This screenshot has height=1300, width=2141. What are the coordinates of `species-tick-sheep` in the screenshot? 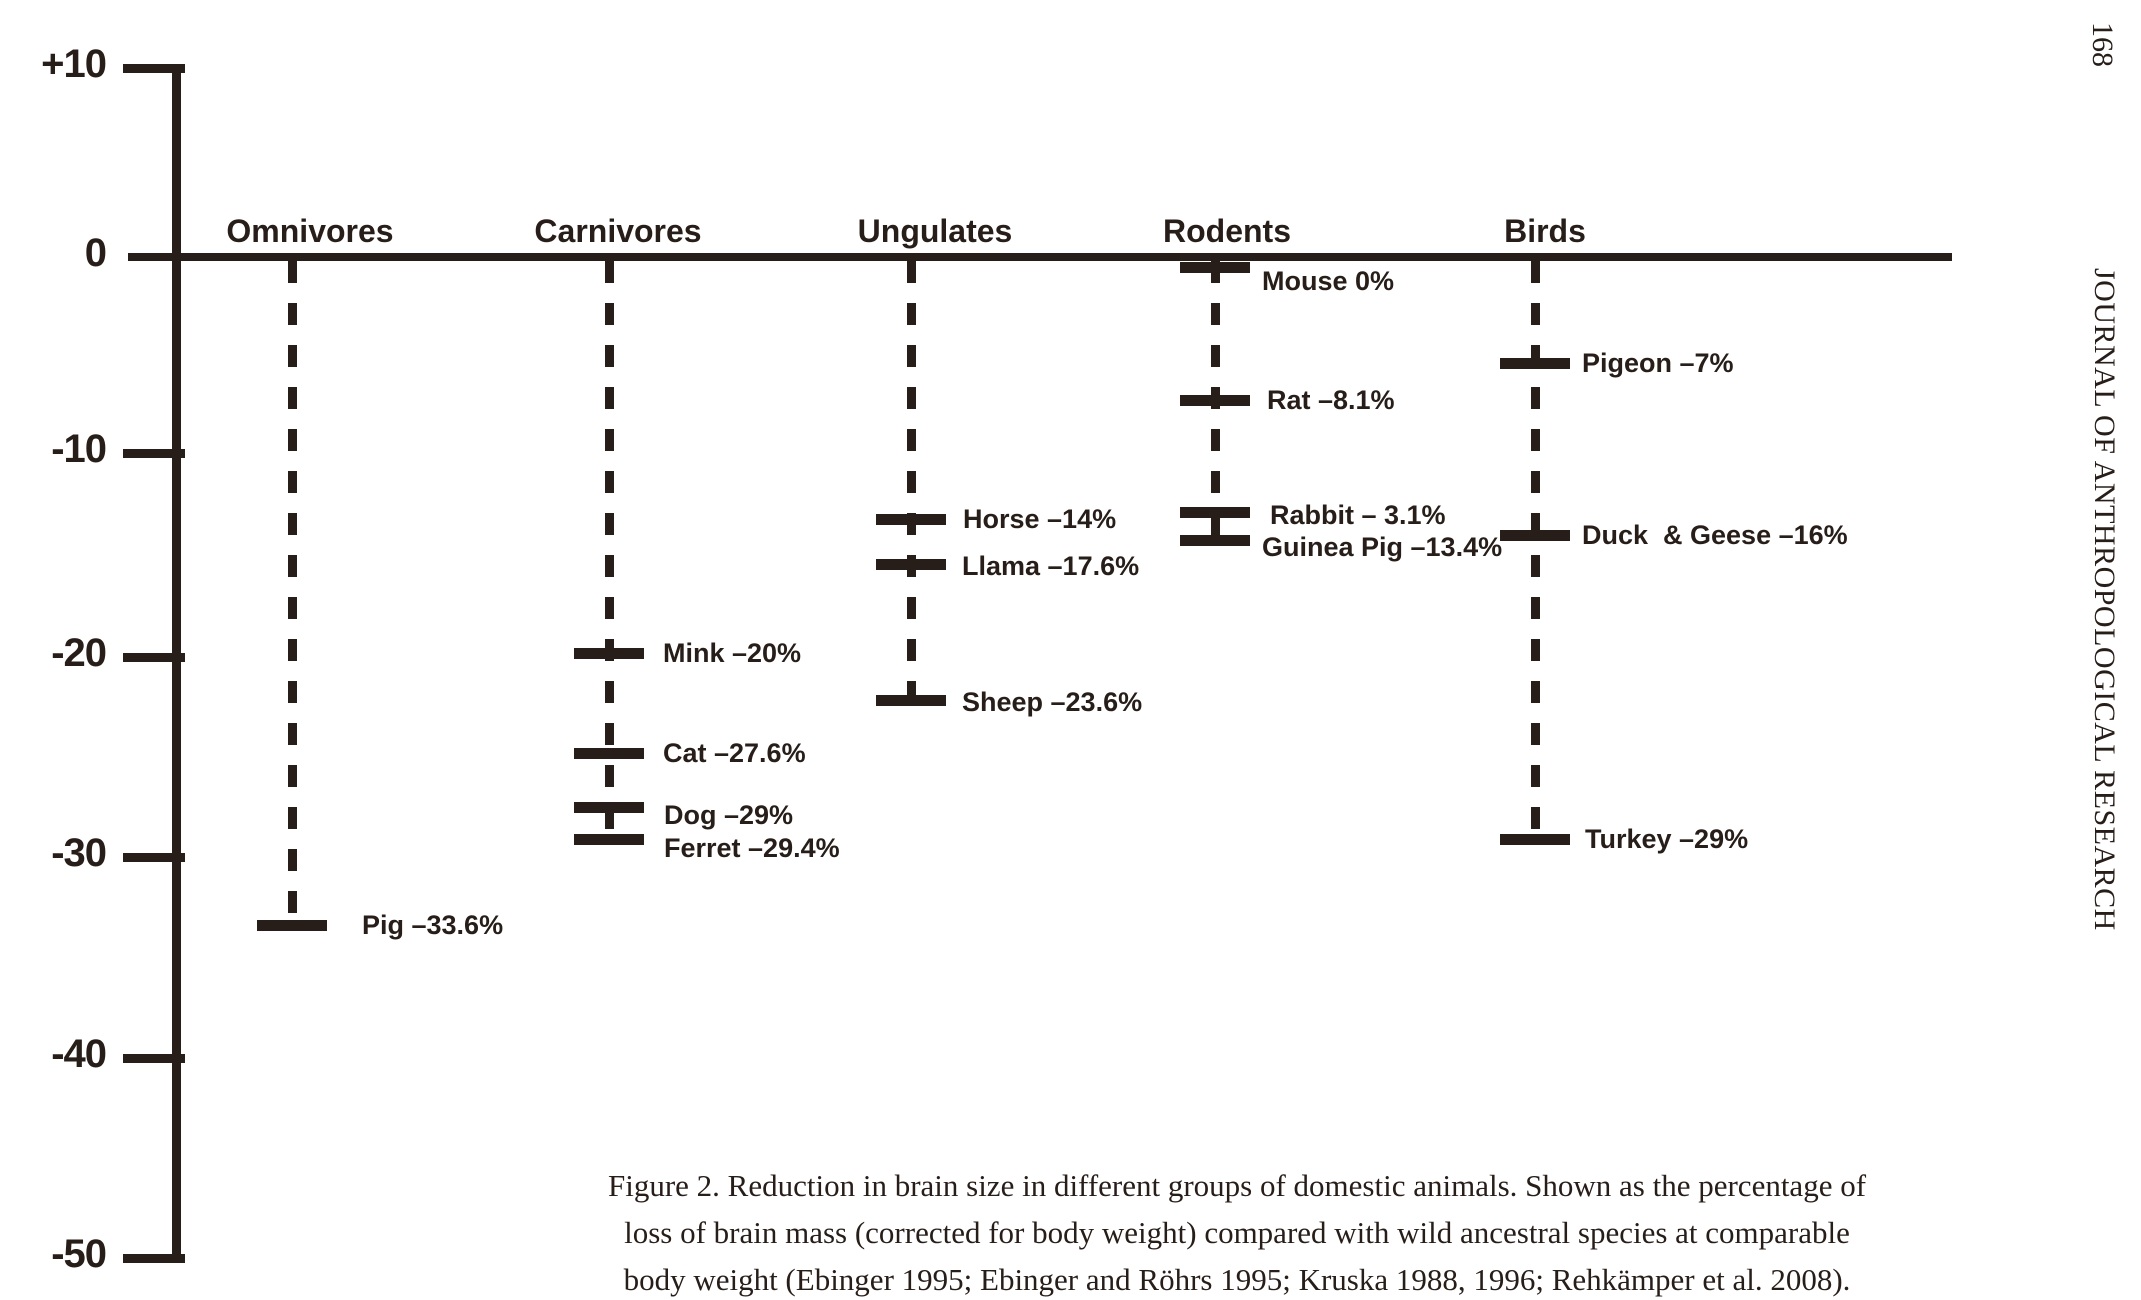 It's located at (911, 700).